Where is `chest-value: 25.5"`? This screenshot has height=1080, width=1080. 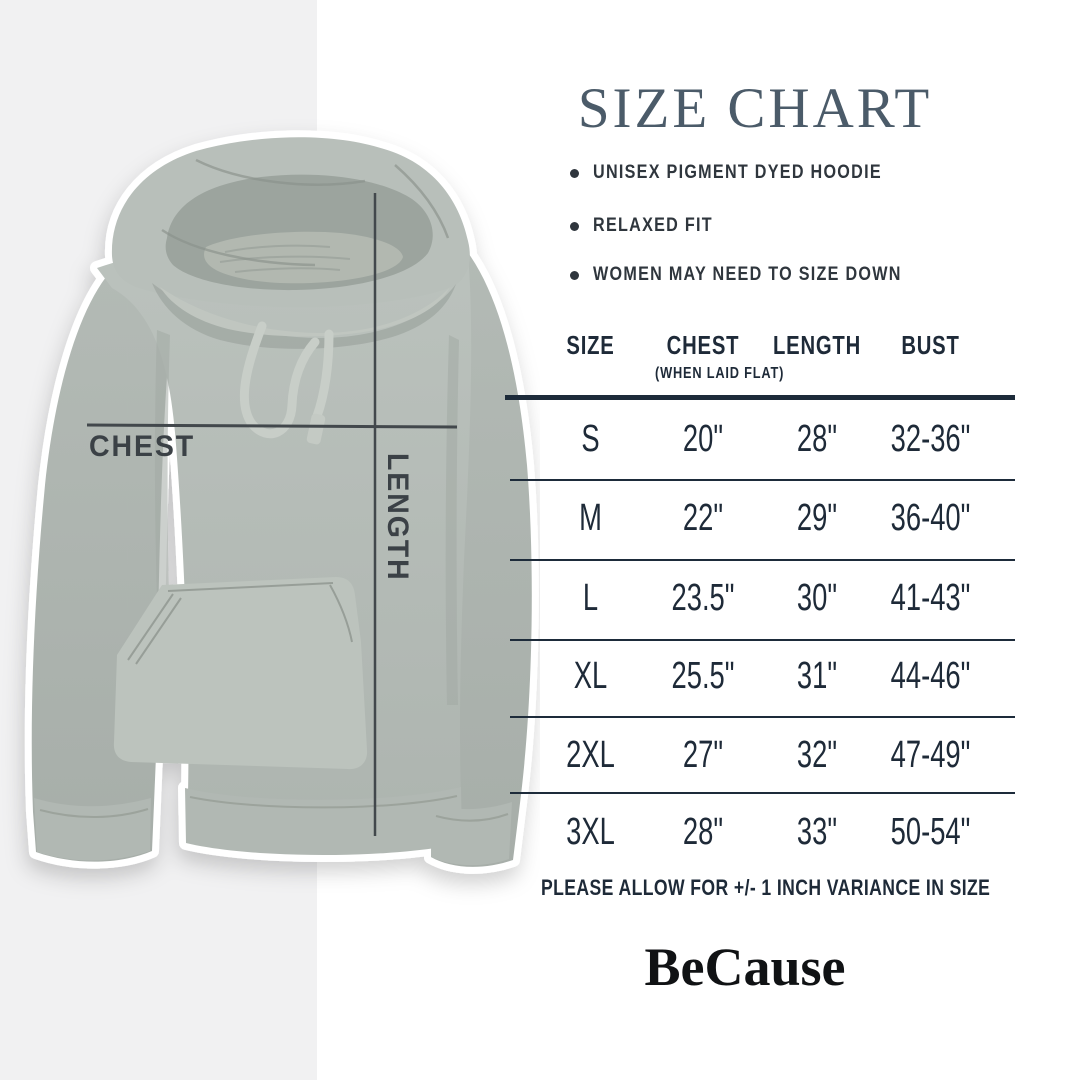
chest-value: 25.5" is located at coordinates (703, 676).